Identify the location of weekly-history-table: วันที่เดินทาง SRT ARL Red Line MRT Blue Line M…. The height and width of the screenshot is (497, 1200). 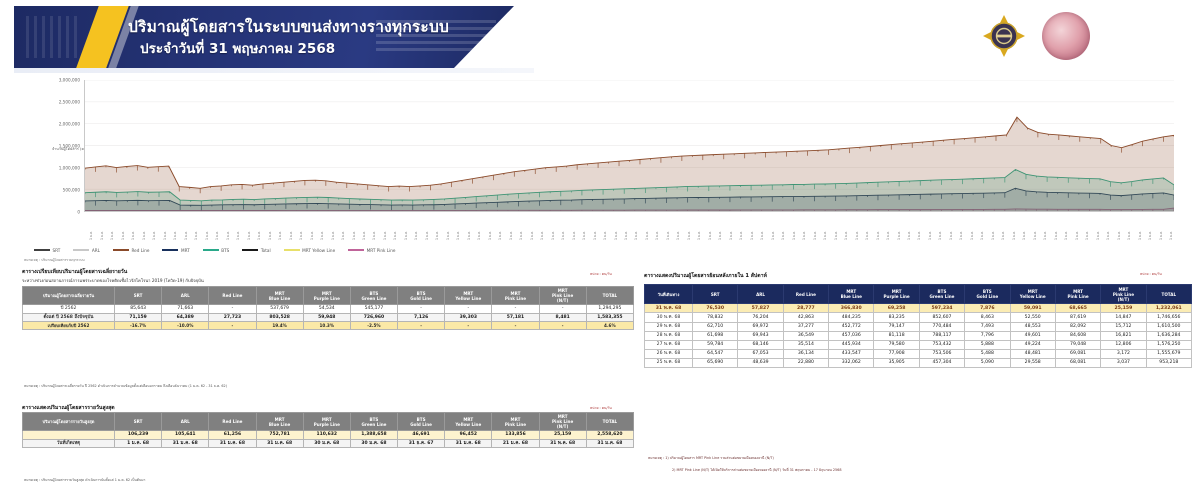
(918, 325).